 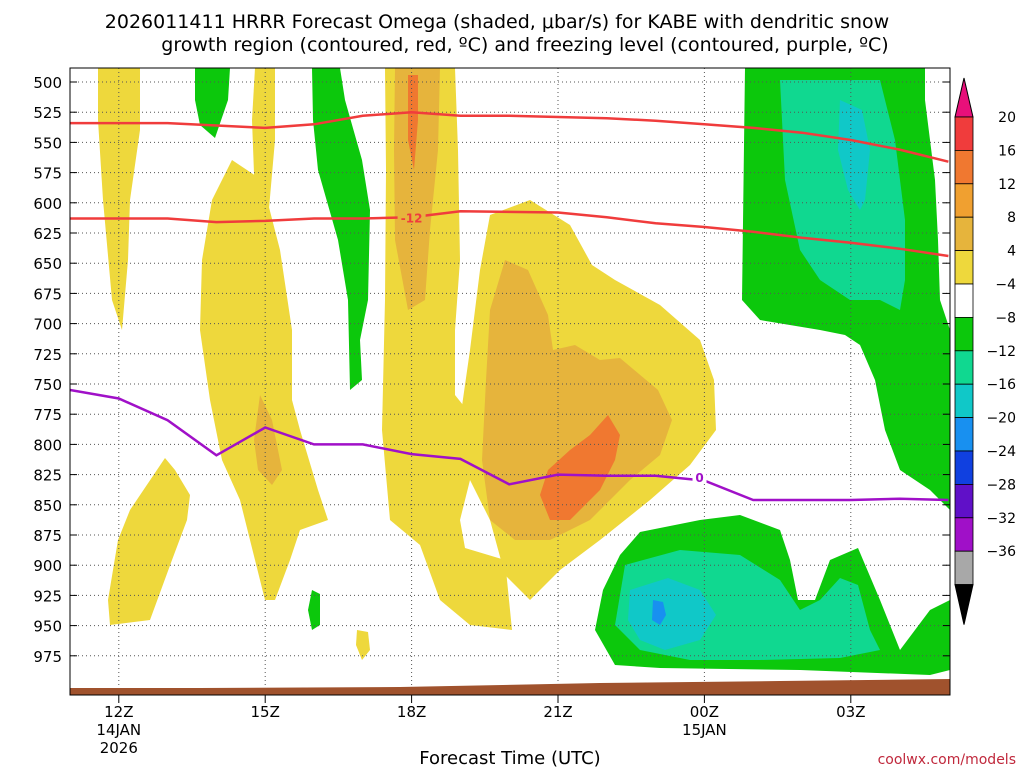 What do you see at coordinates (47, 174) in the screenshot?
I see `y-tick-label: 575` at bounding box center [47, 174].